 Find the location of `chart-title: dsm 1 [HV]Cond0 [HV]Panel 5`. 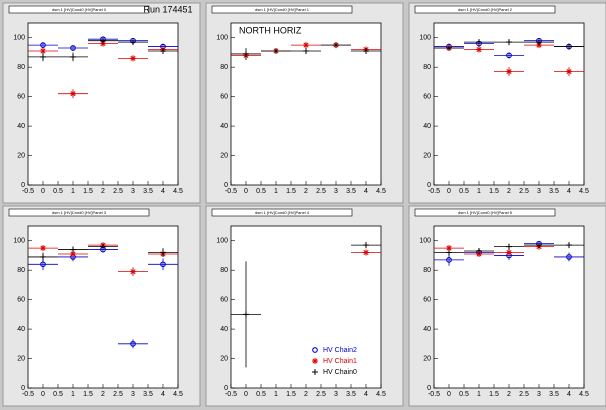

chart-title: dsm 1 [HV]Cond0 [HV]Panel 5 is located at coordinates (485, 212).